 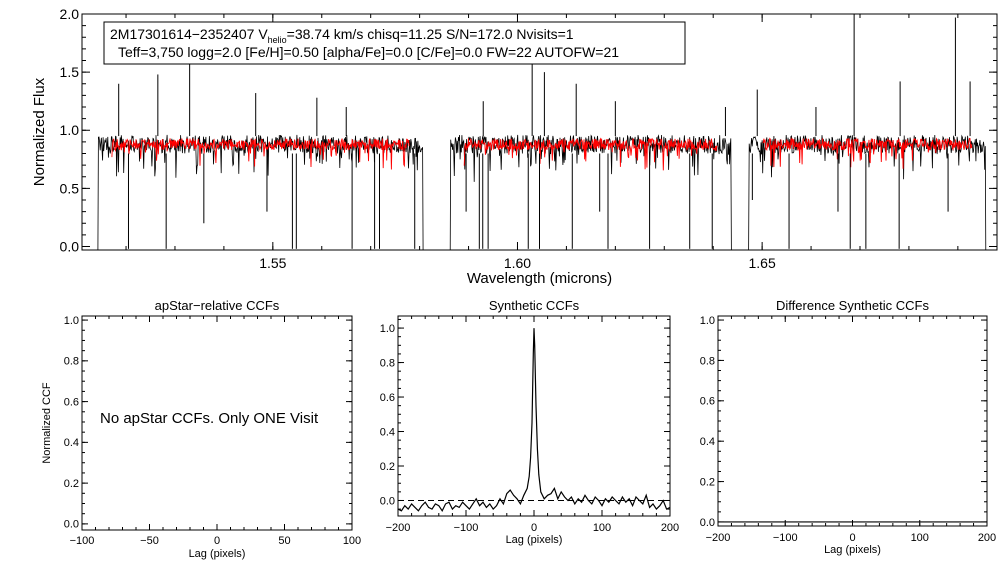 What do you see at coordinates (70, 130) in the screenshot?
I see `spectrum-ytick-label: 1.0` at bounding box center [70, 130].